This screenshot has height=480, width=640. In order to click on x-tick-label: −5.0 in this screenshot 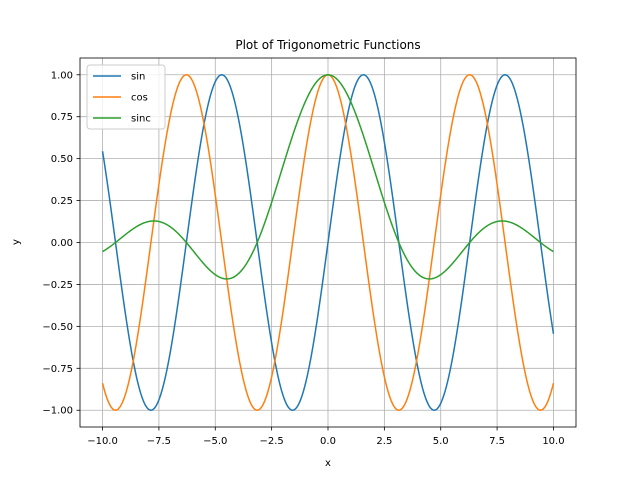, I will do `click(215, 441)`.